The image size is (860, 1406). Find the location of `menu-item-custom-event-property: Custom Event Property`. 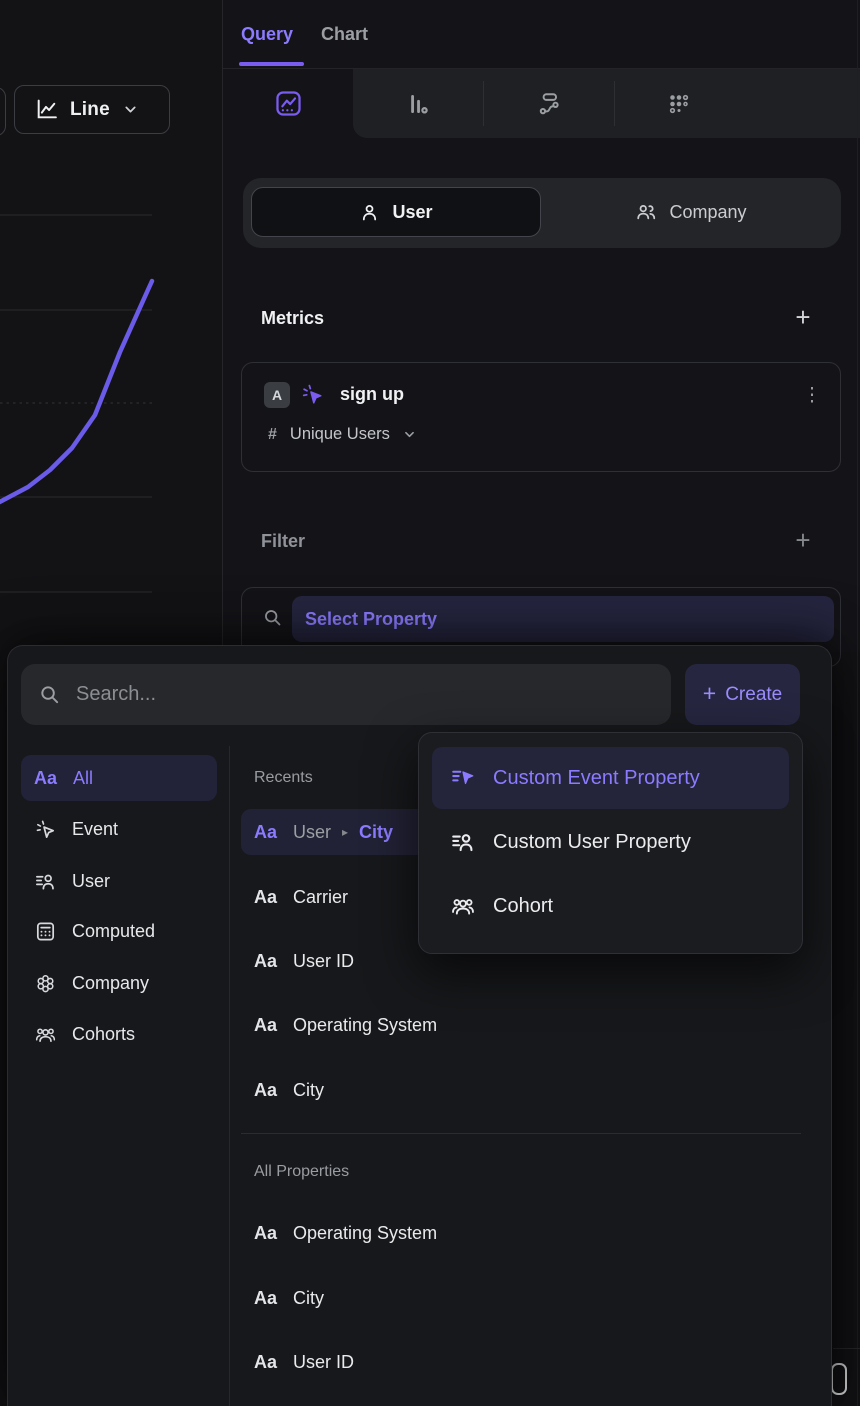

menu-item-custom-event-property: Custom Event Property is located at coordinates (610, 778).